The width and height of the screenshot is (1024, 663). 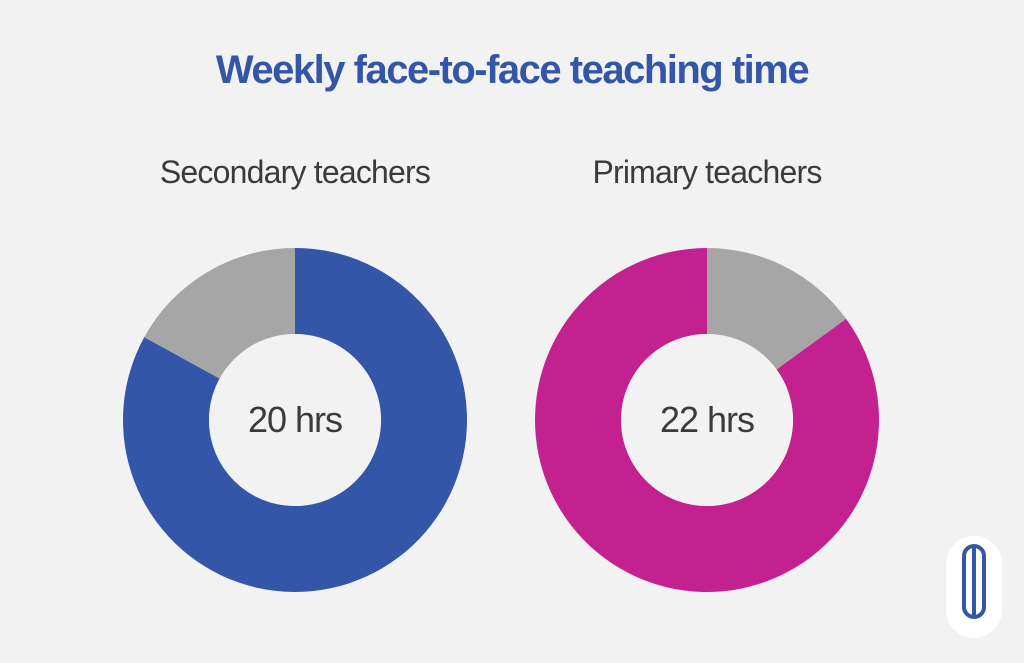 I want to click on primary-remainder-slice, so click(x=777, y=309).